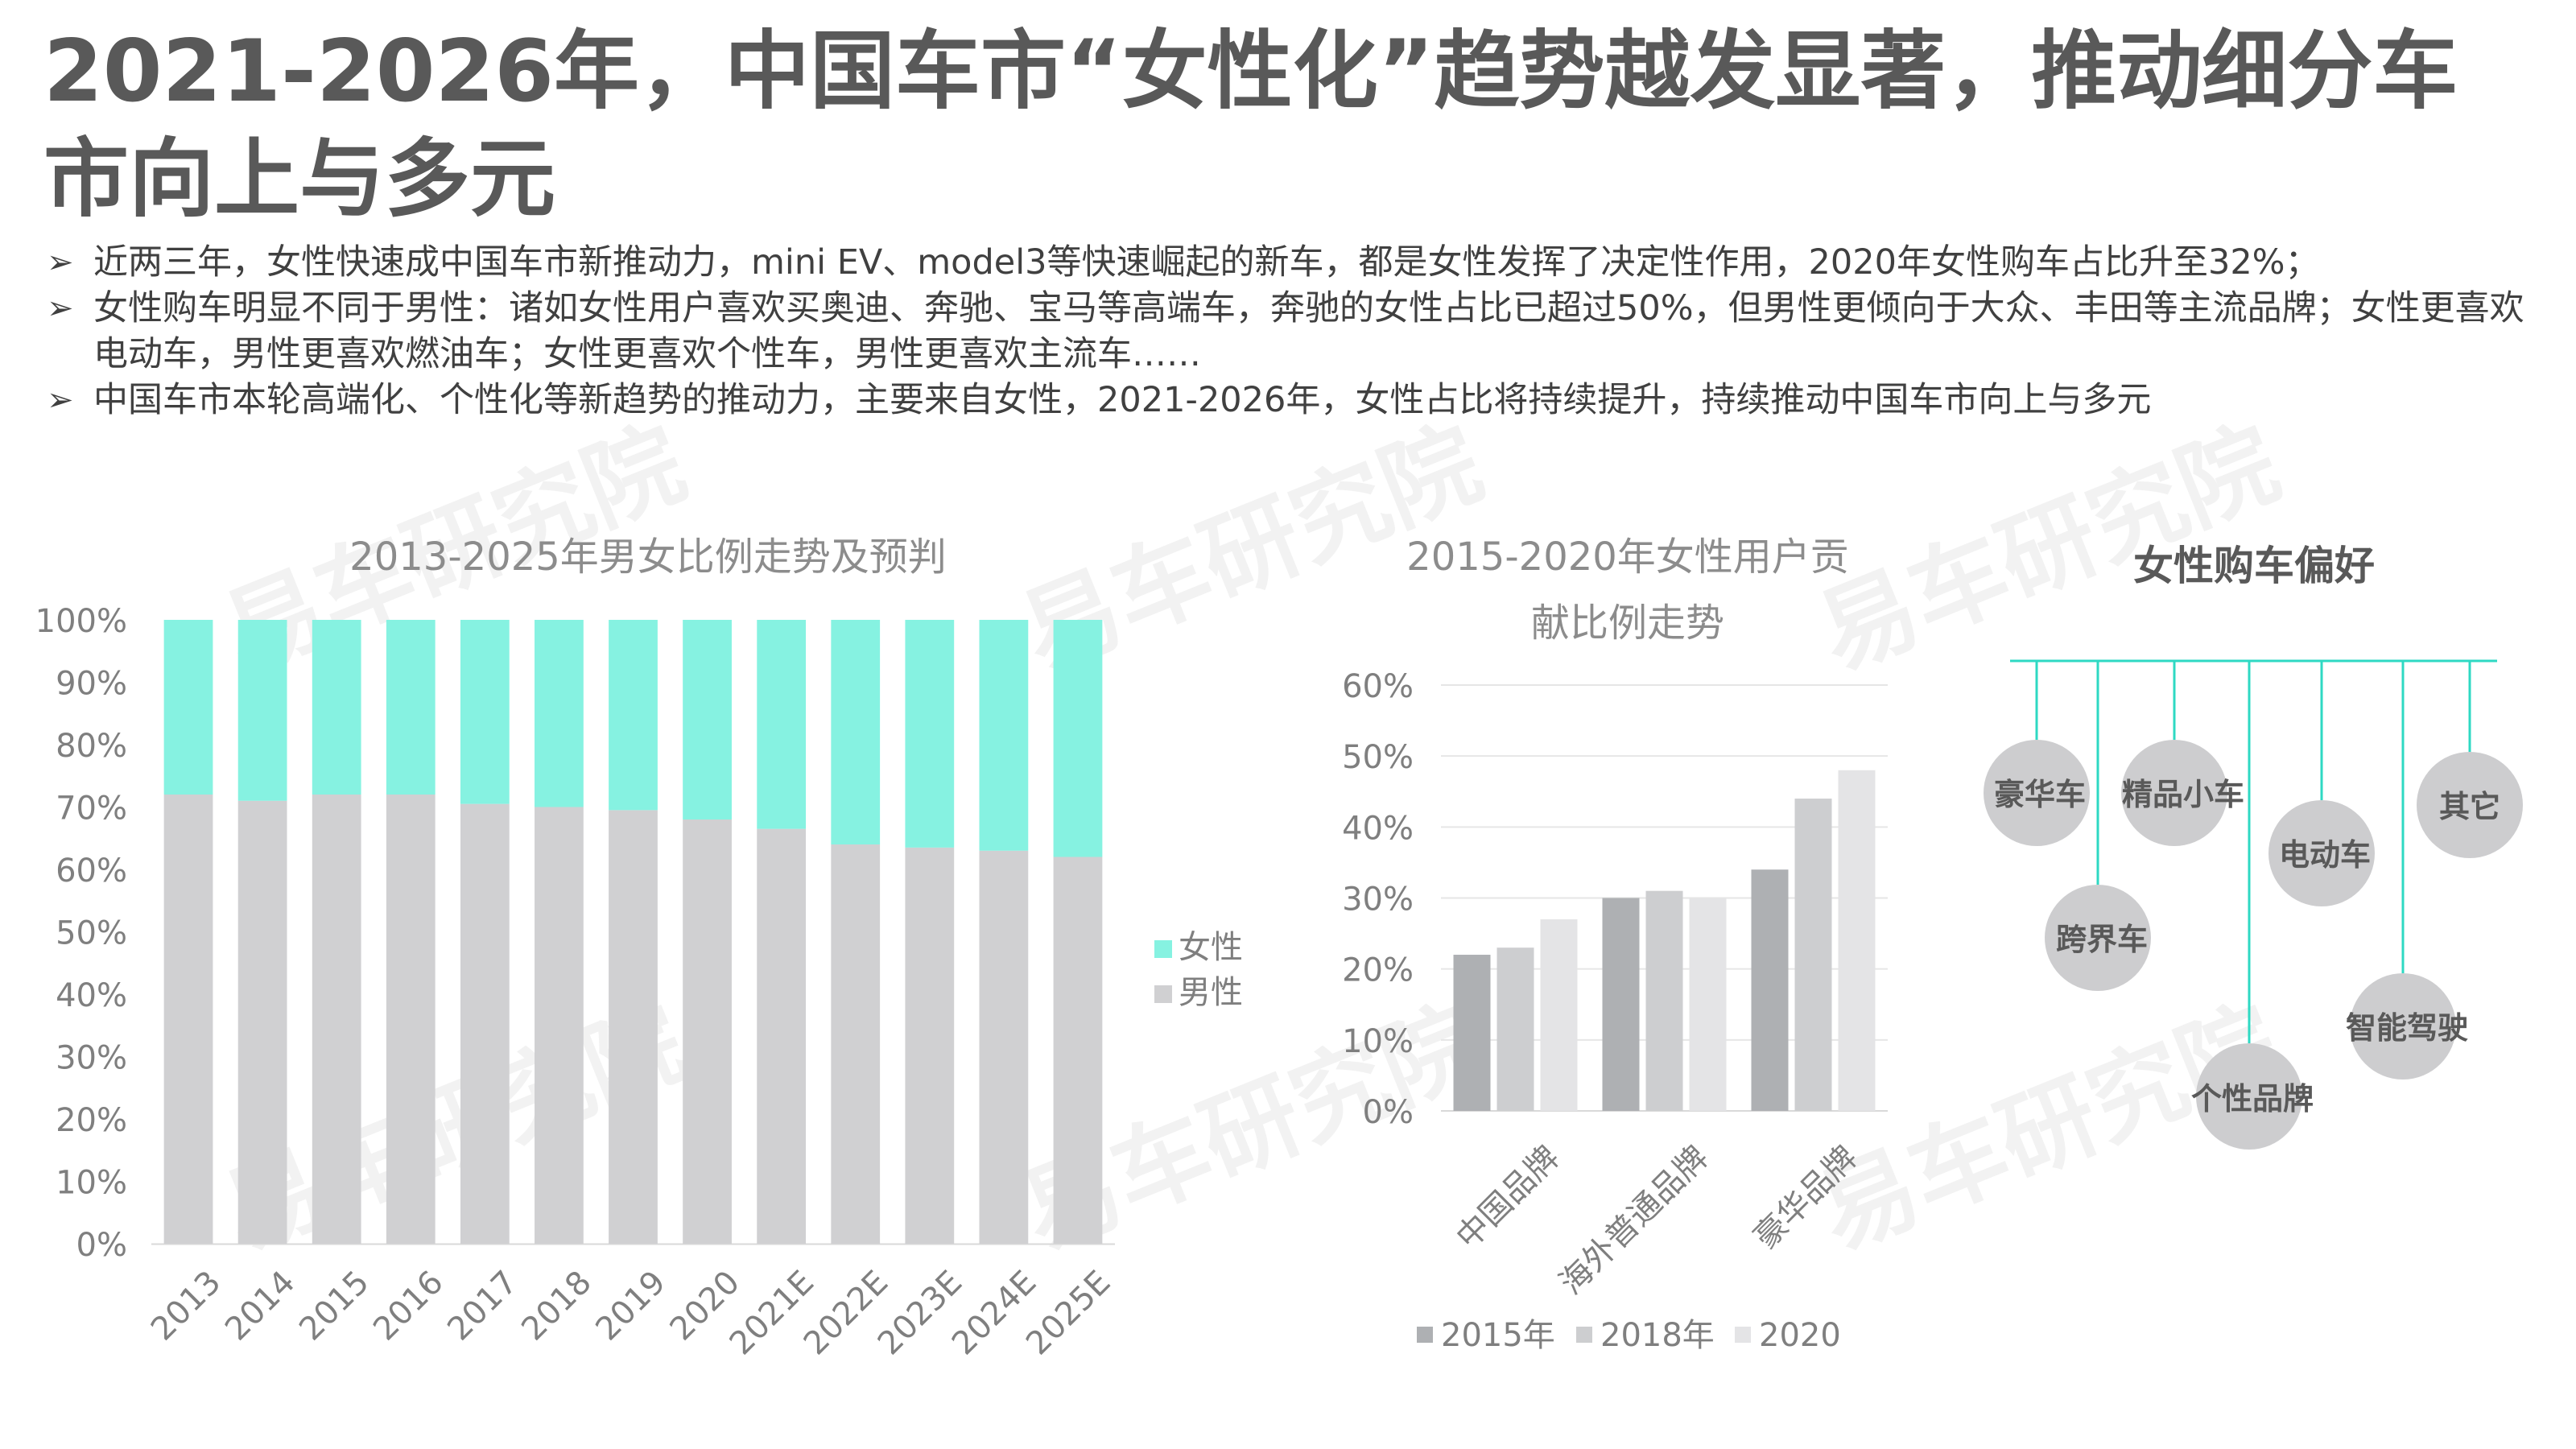 The image size is (2576, 1449). I want to click on preference-label: 其它, so click(2469, 806).